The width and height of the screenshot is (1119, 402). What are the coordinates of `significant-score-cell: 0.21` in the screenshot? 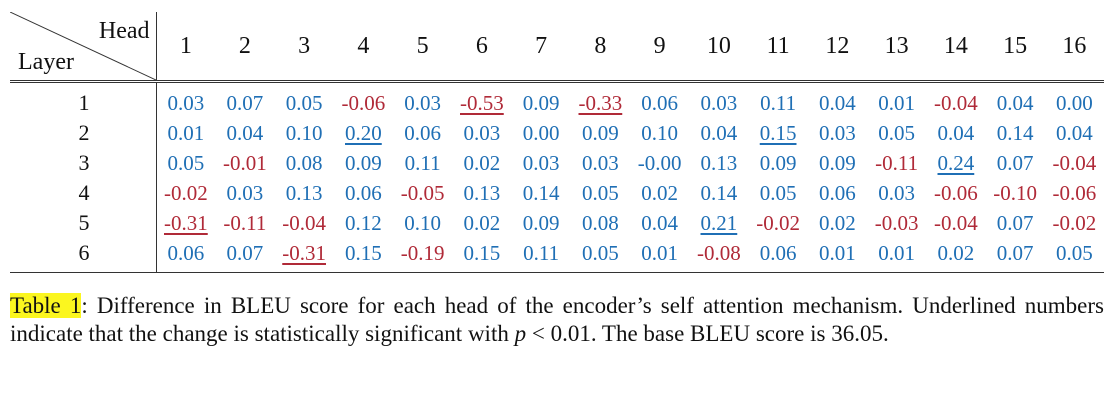 It's located at (719, 222).